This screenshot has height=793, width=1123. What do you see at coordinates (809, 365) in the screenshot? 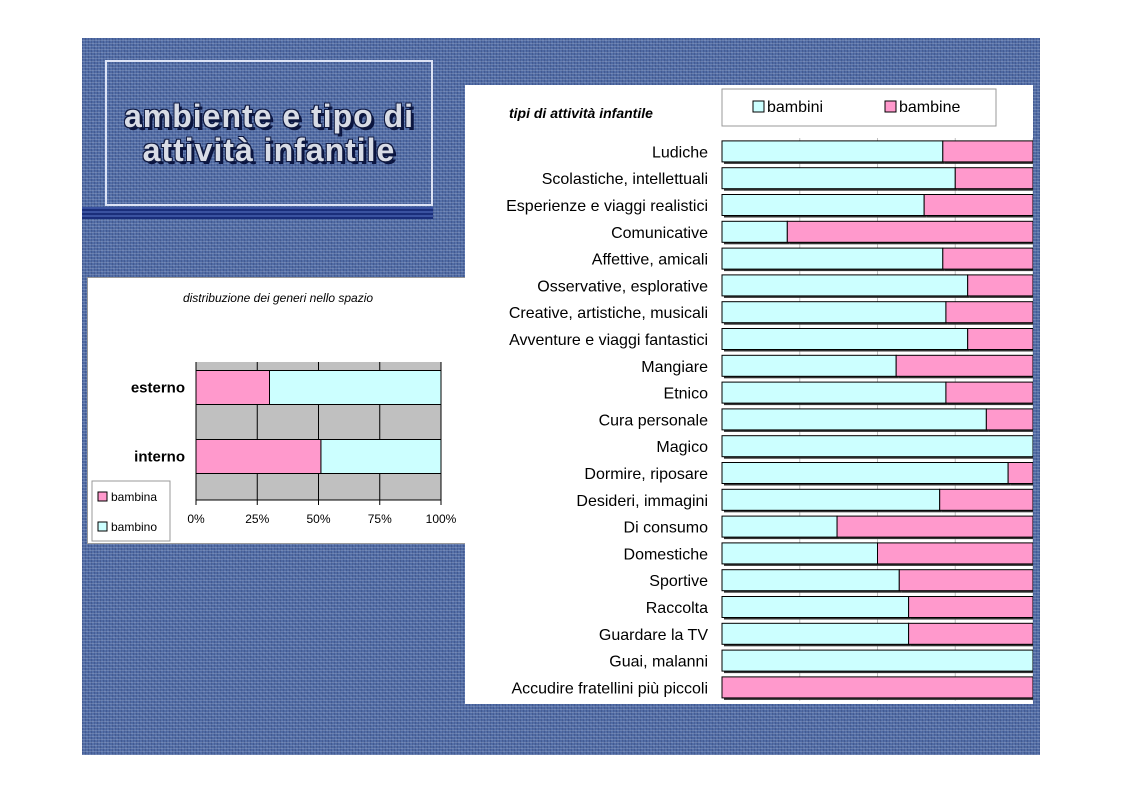
I see `bar-mangiare-bambini` at bounding box center [809, 365].